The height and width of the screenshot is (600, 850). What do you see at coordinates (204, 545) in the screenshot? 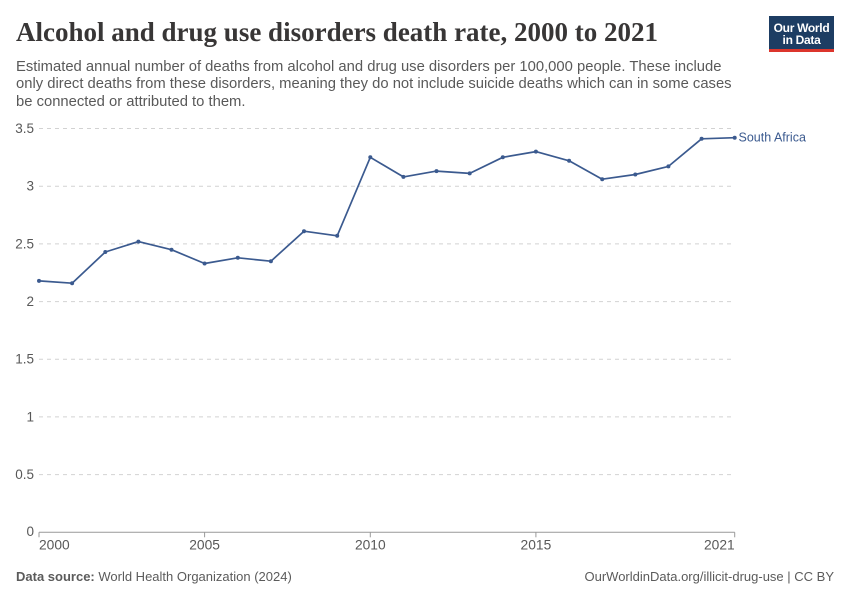
I see `svg-text: 2005` at bounding box center [204, 545].